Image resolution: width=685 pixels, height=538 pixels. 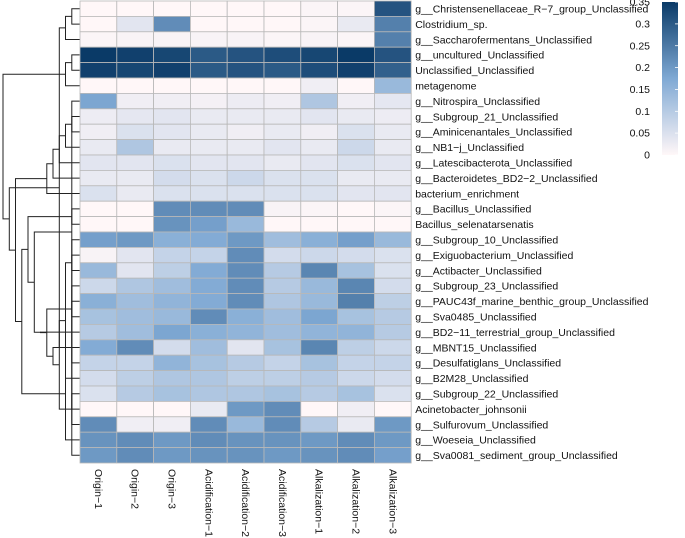 I want to click on colorbar-tick-label: 0.2, so click(x=642, y=68).